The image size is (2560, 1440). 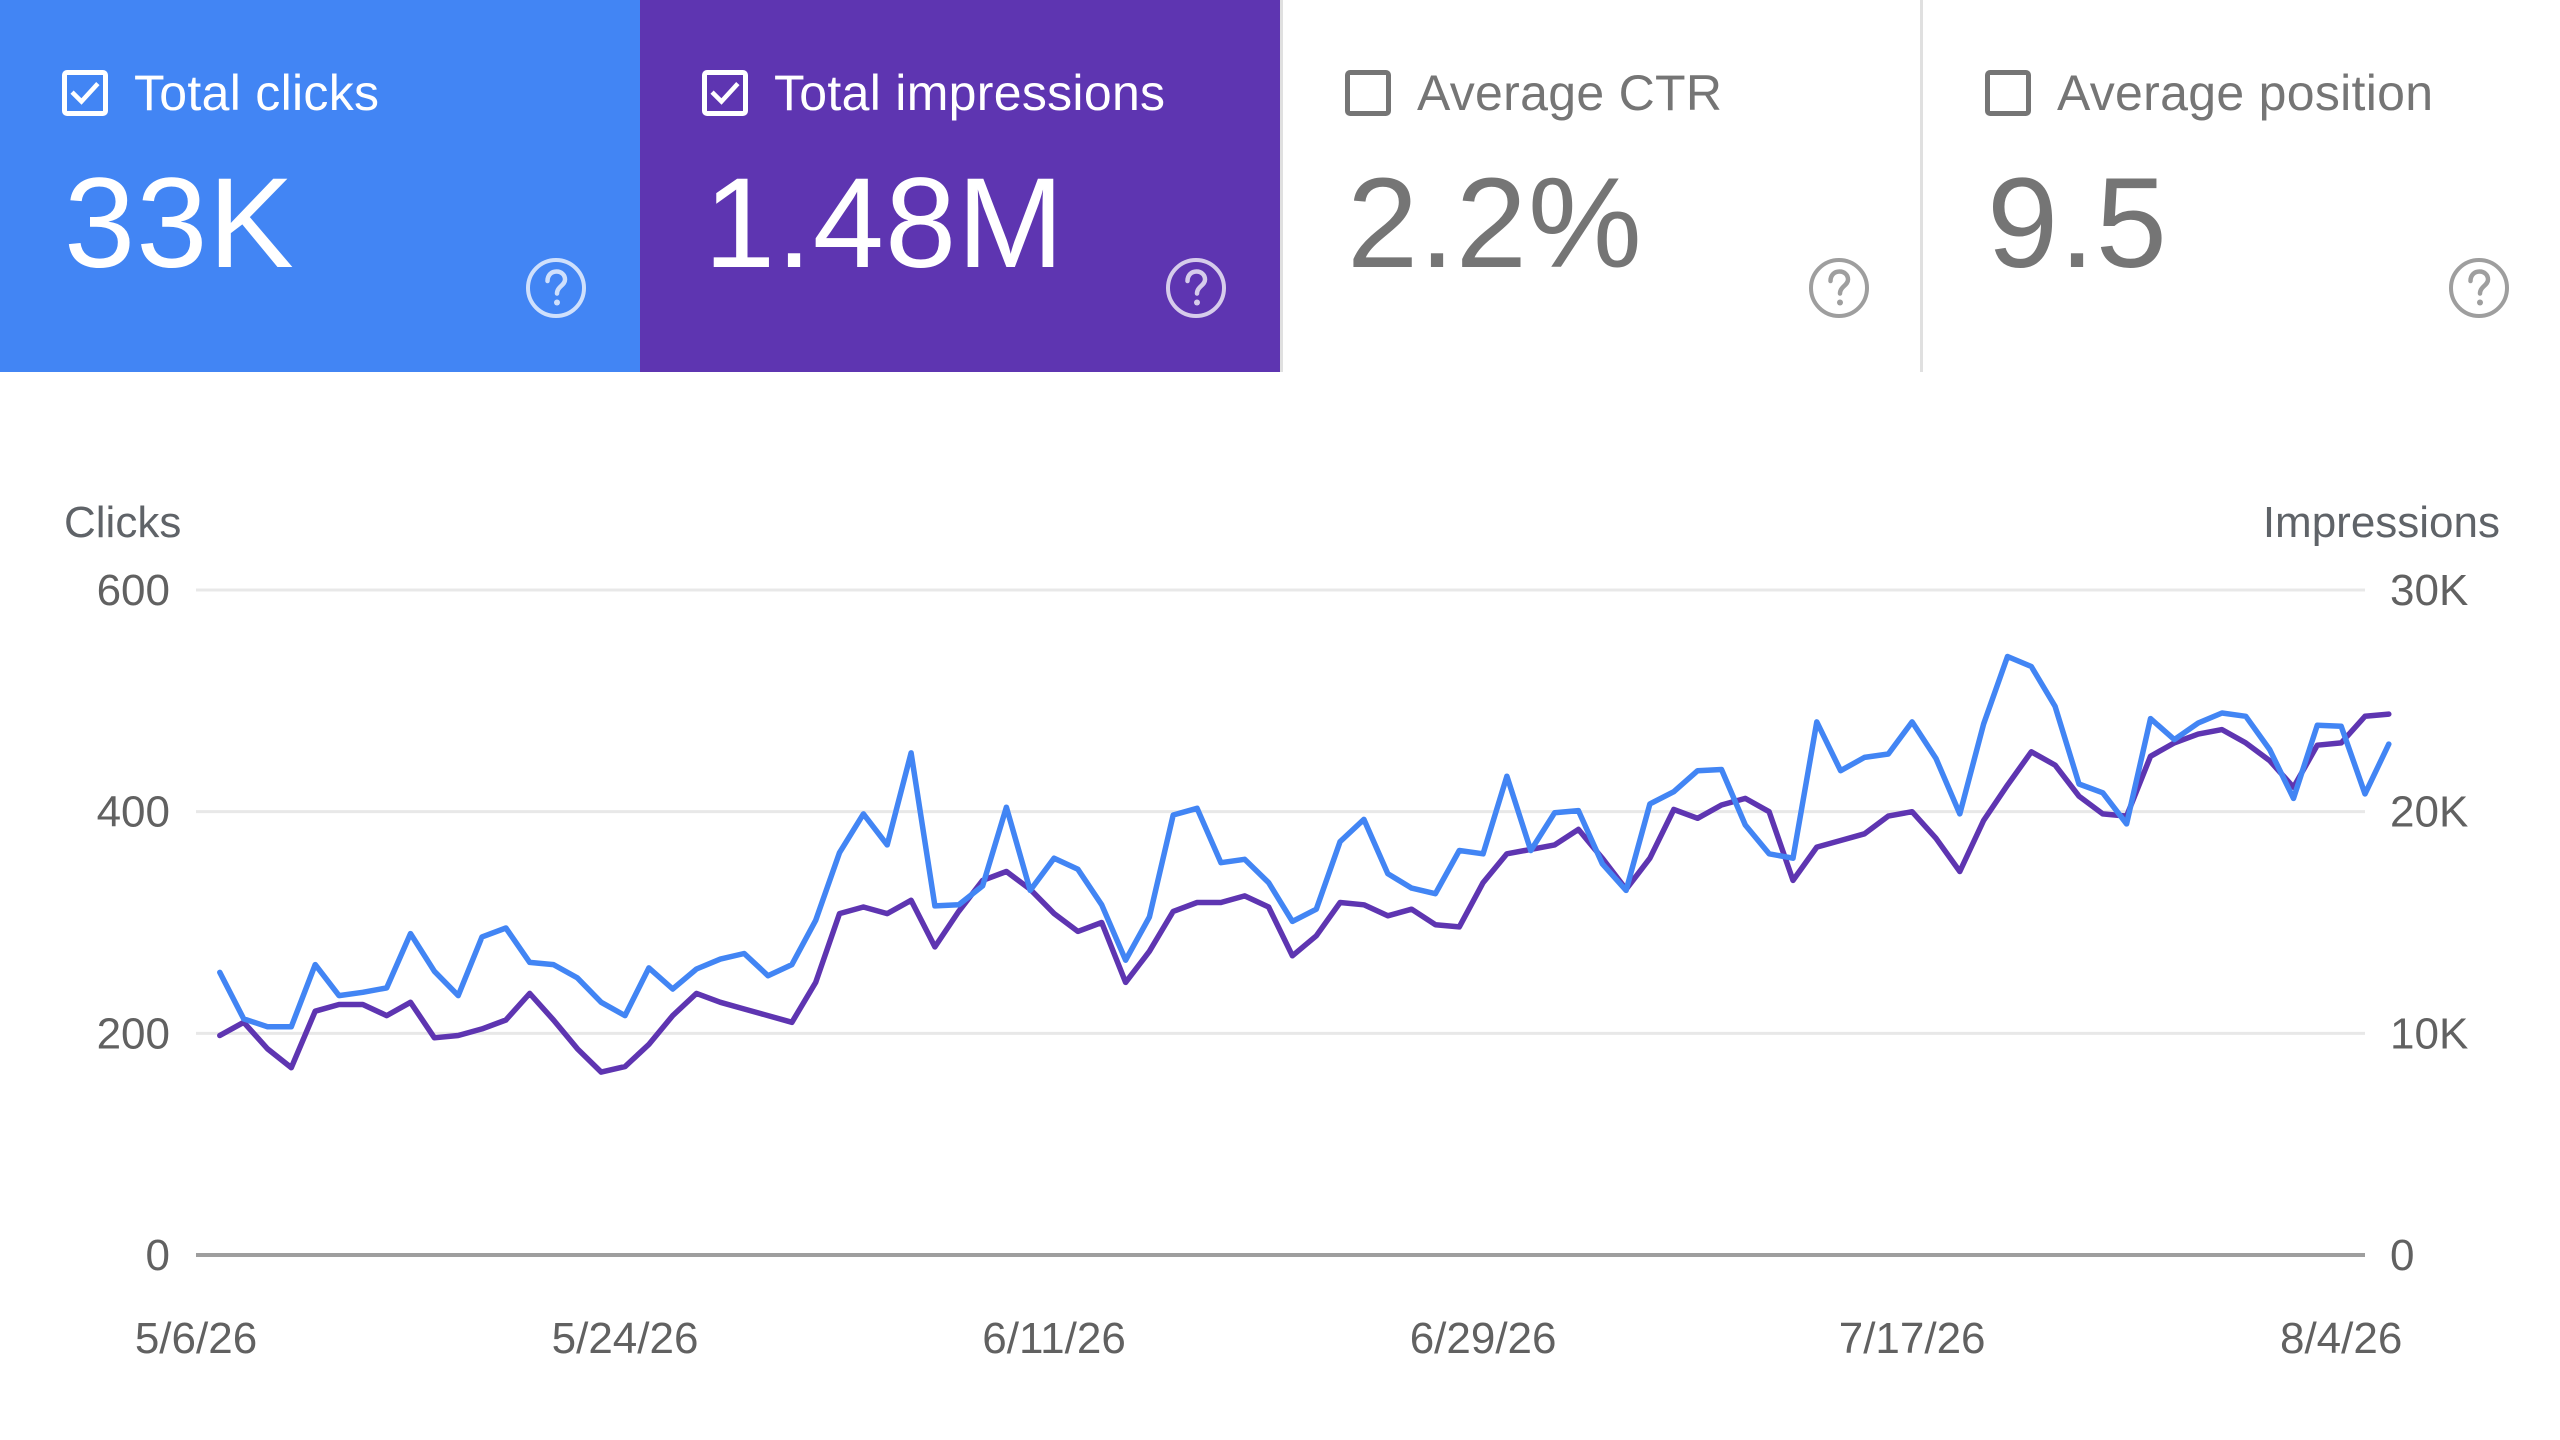 I want to click on card-header: Total clicks, so click(x=220, y=93).